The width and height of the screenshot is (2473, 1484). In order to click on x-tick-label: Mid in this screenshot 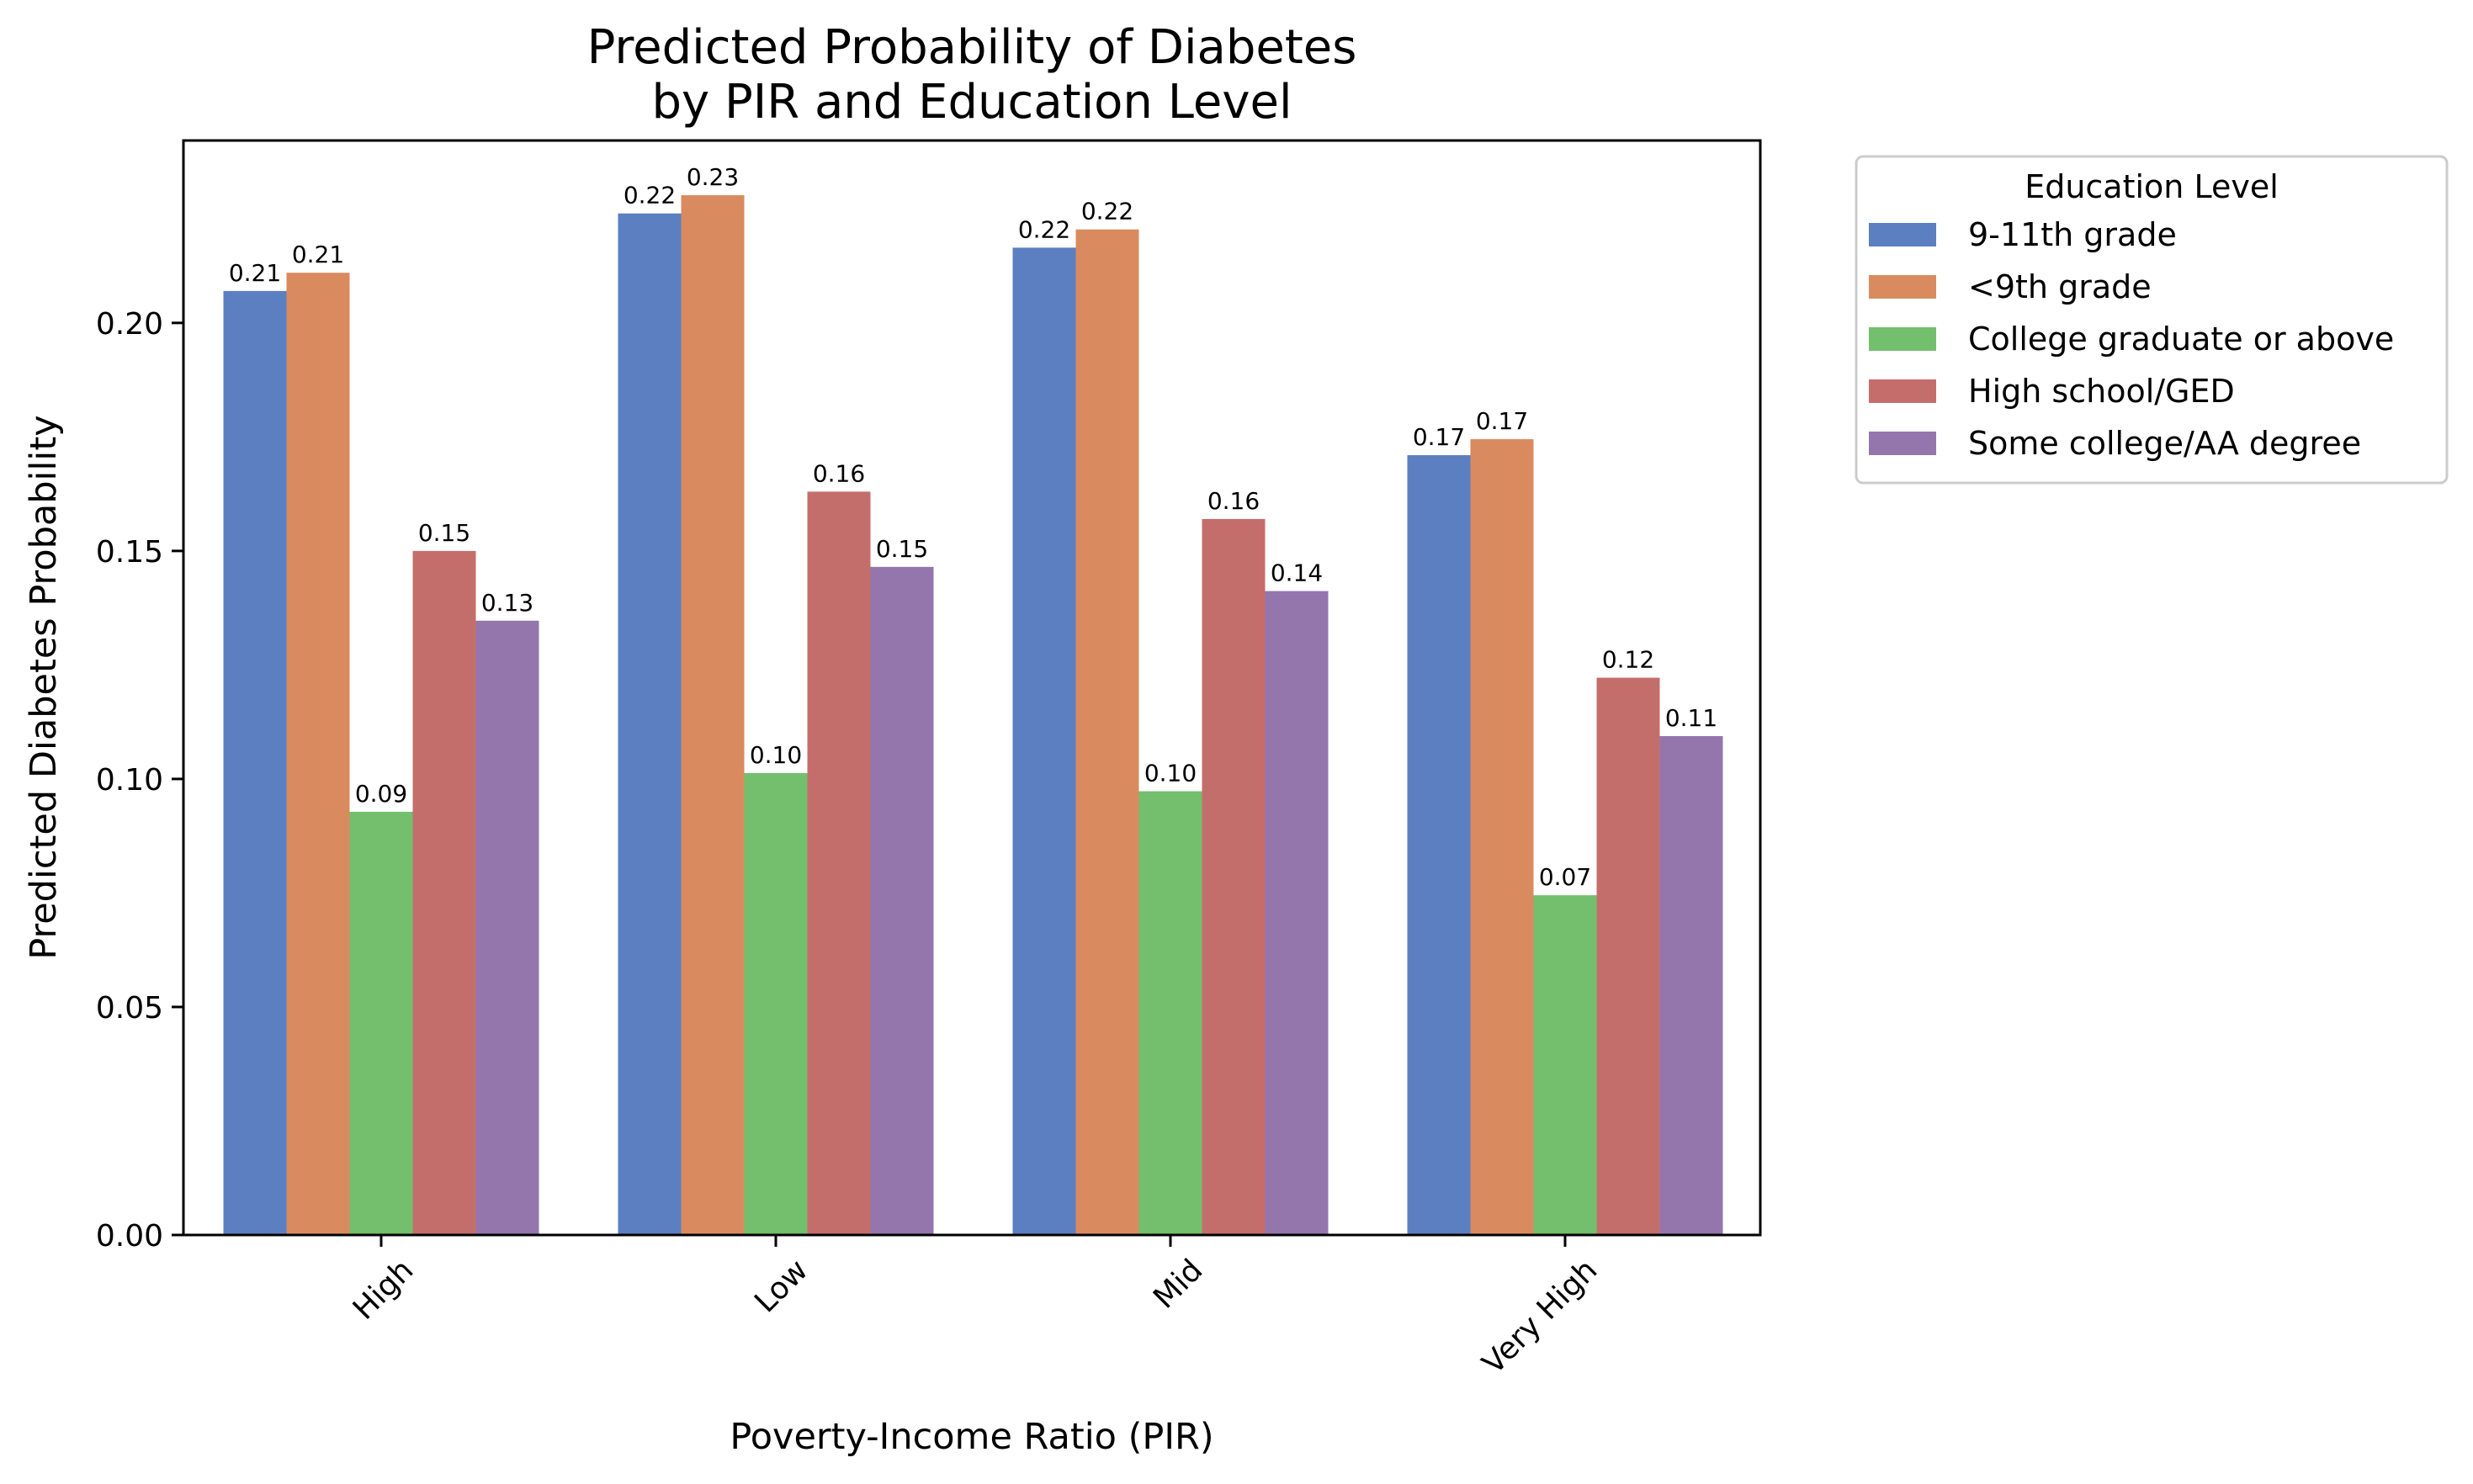, I will do `click(1178, 1284)`.